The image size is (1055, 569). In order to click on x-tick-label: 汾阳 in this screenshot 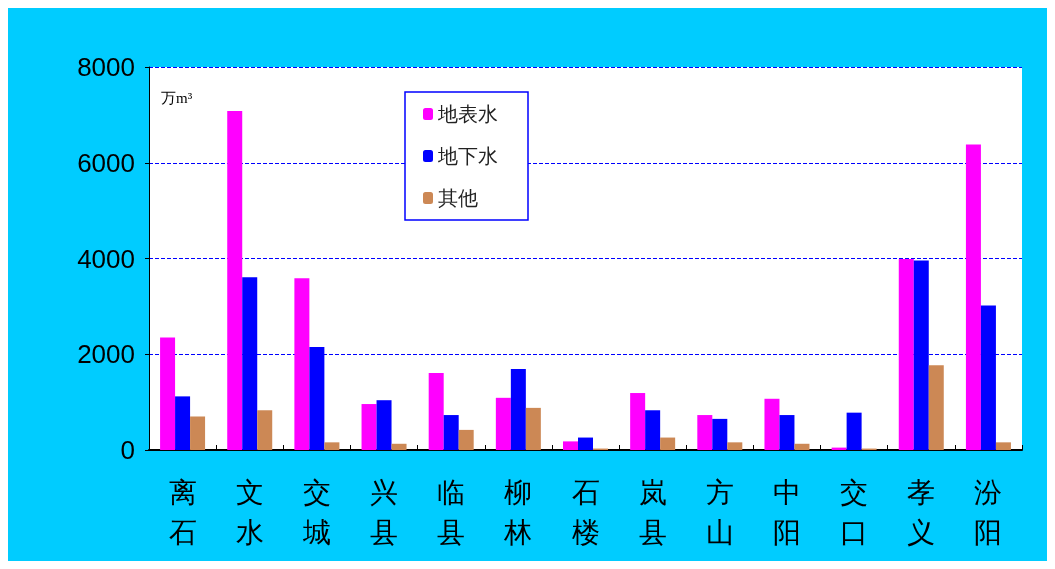, I will do `click(988, 512)`.